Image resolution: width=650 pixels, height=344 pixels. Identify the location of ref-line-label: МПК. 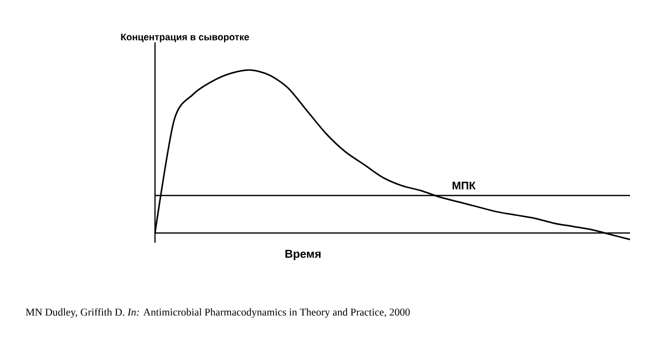
(464, 186).